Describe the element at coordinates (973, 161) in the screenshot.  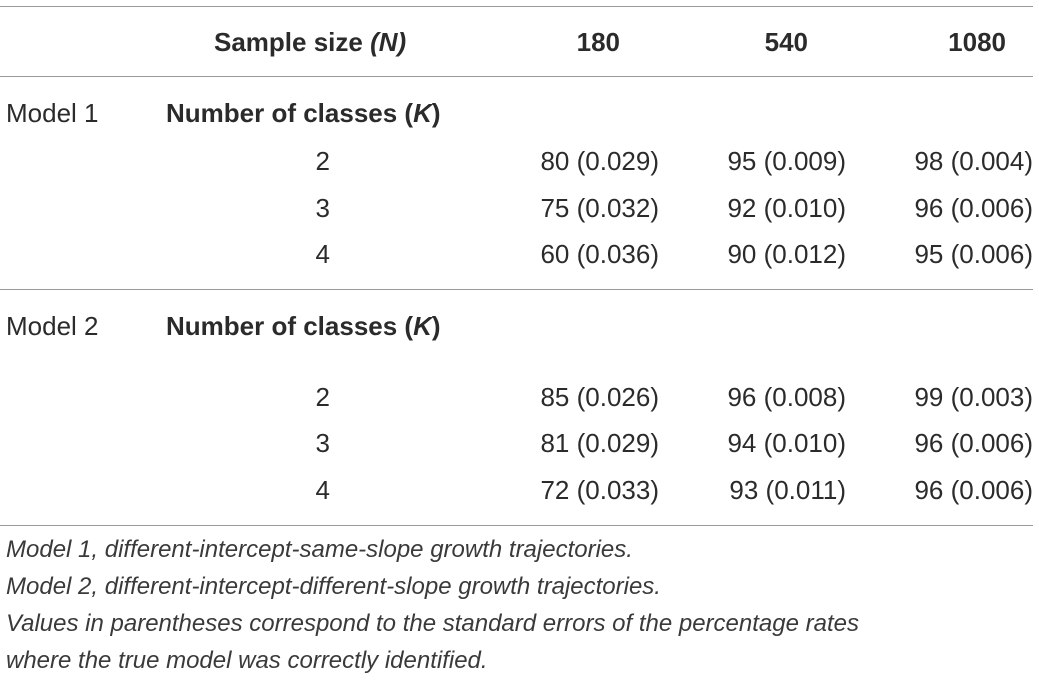
I see `model1-row1-1080: 98 (0.004)` at that location.